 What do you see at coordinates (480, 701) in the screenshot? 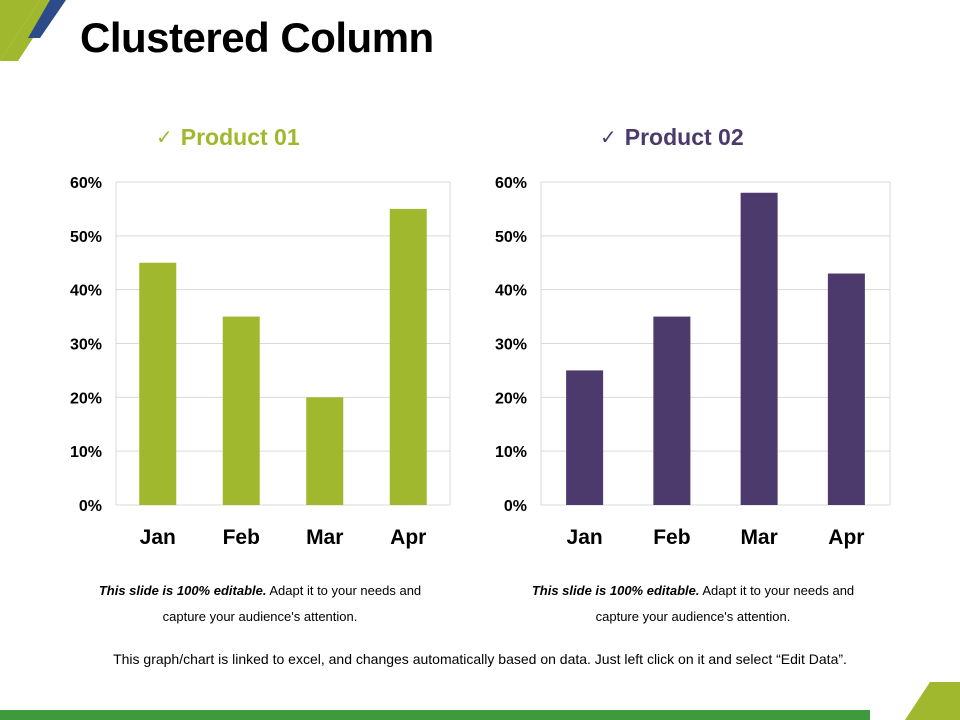
I see `bottom-accent-bar` at bounding box center [480, 701].